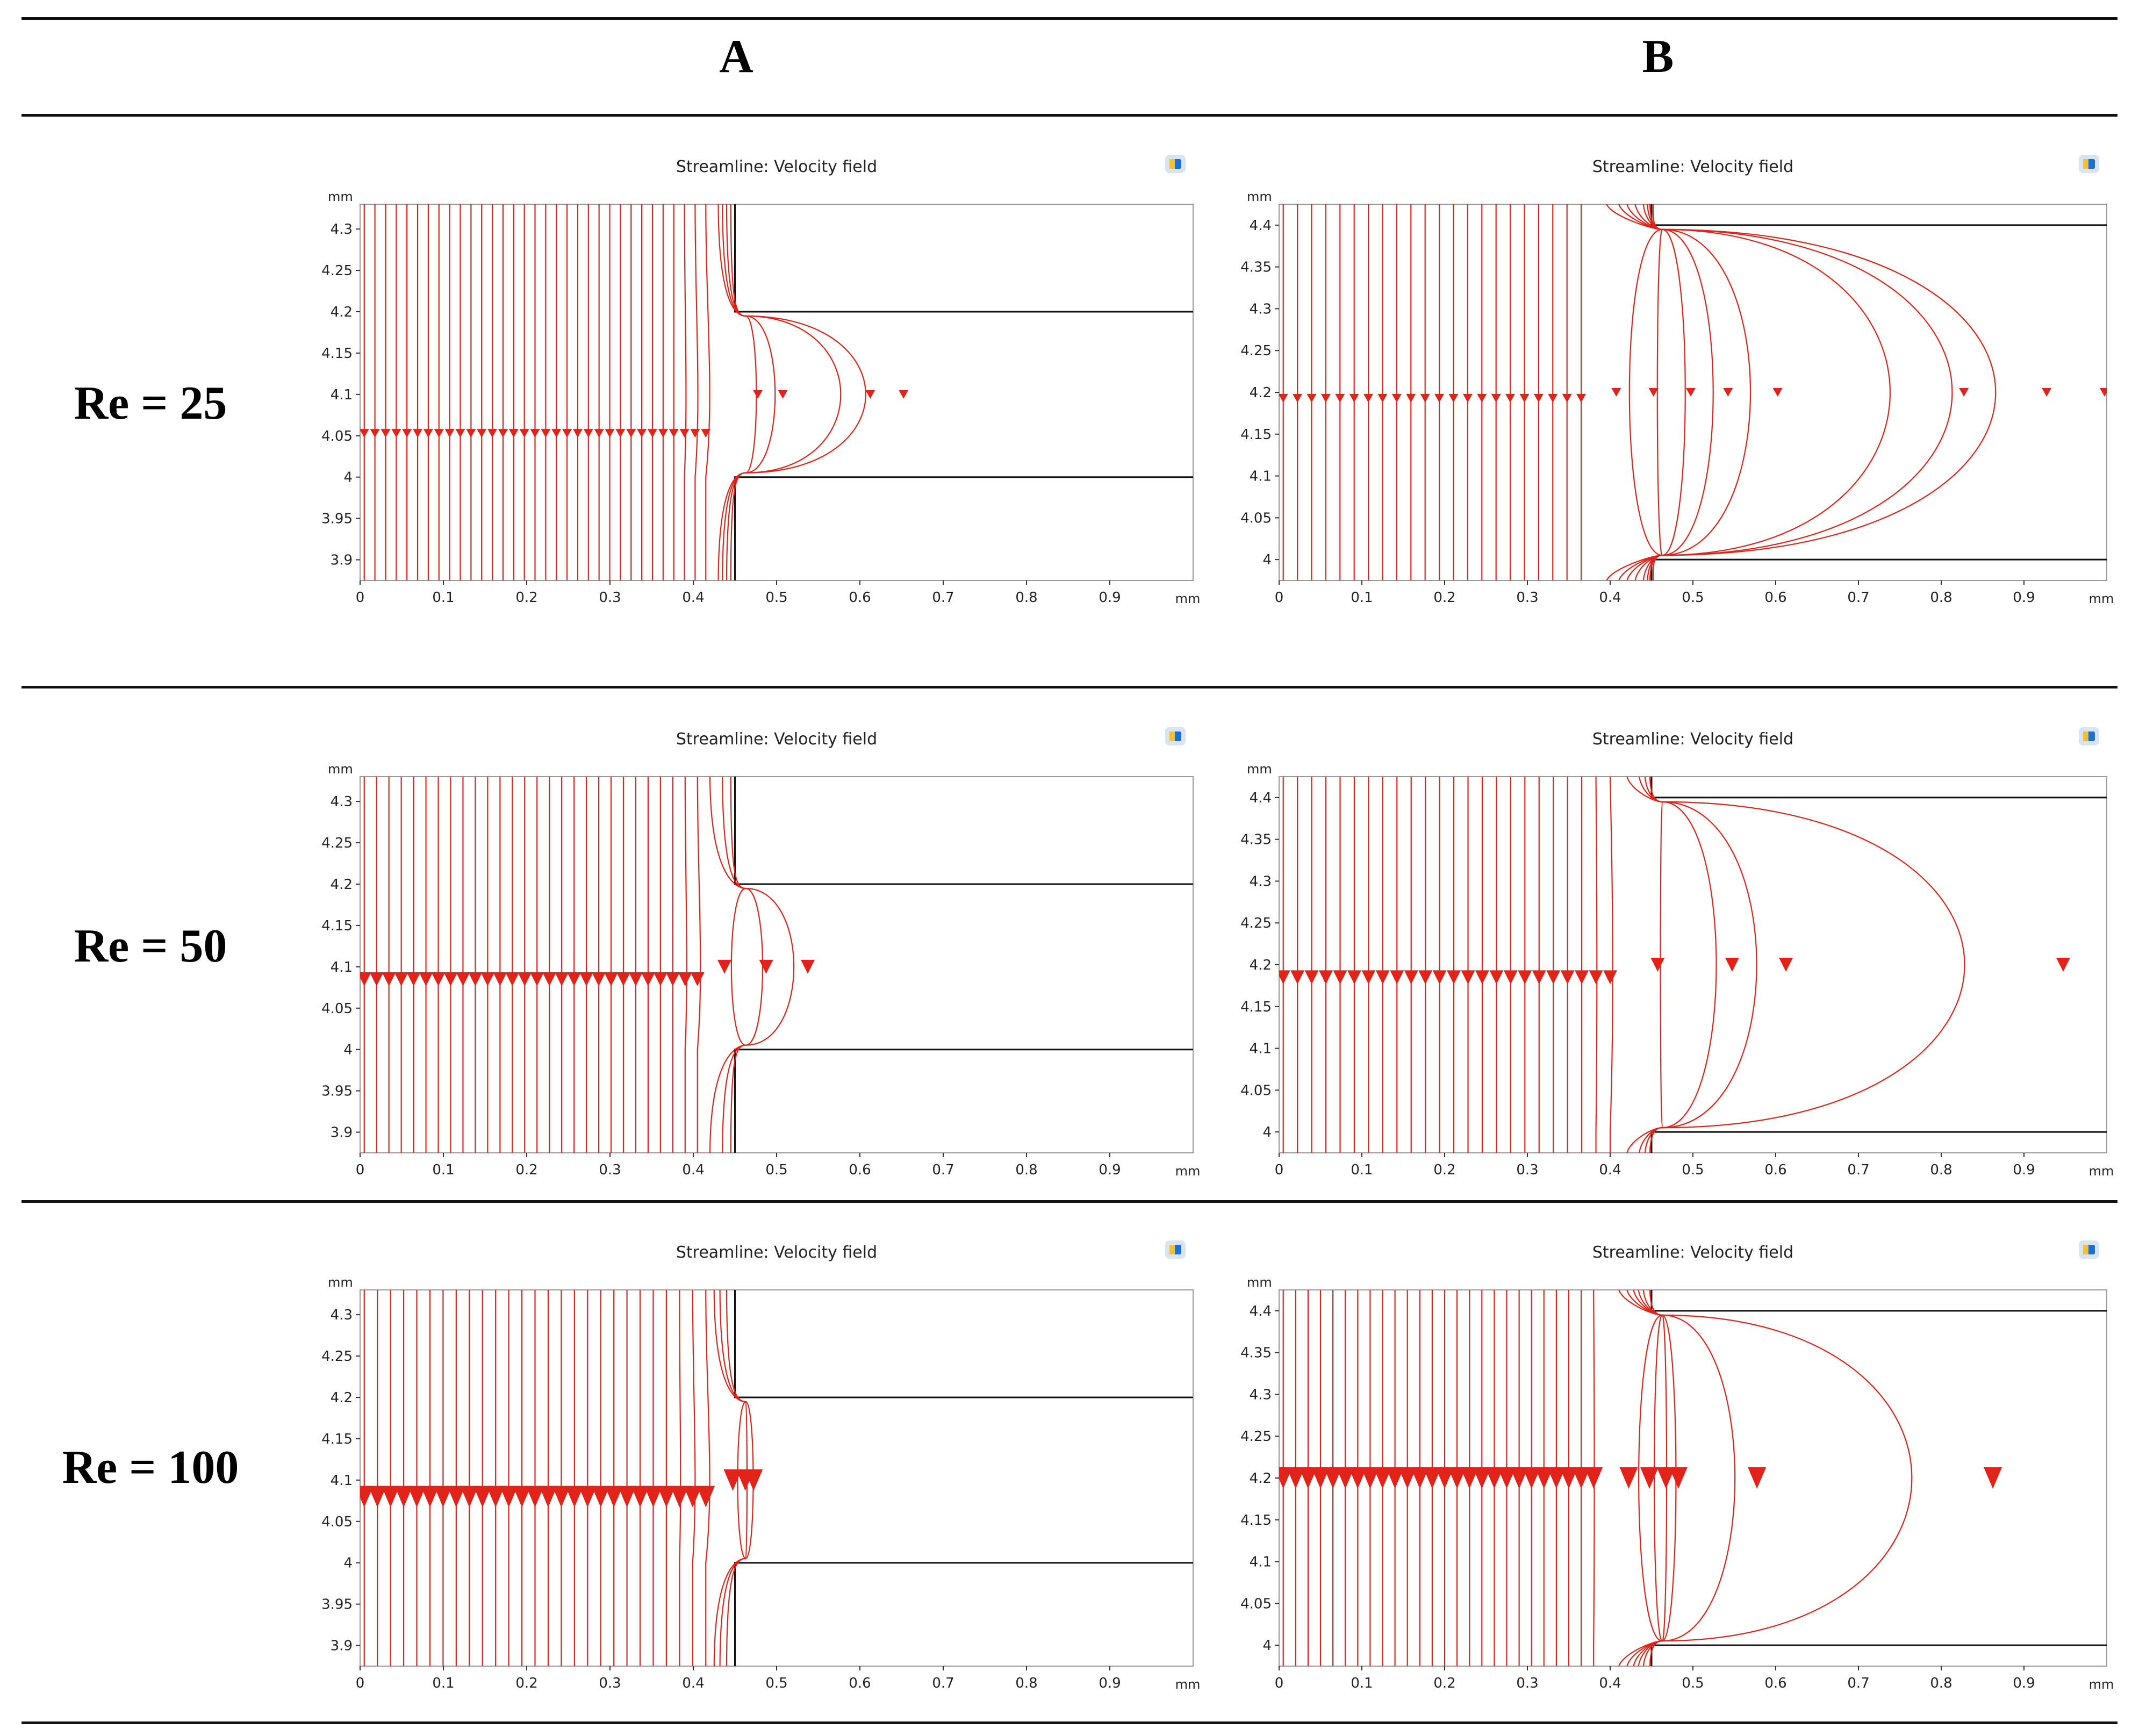  What do you see at coordinates (943, 1683) in the screenshot?
I see `x-tick-label: 0.7` at bounding box center [943, 1683].